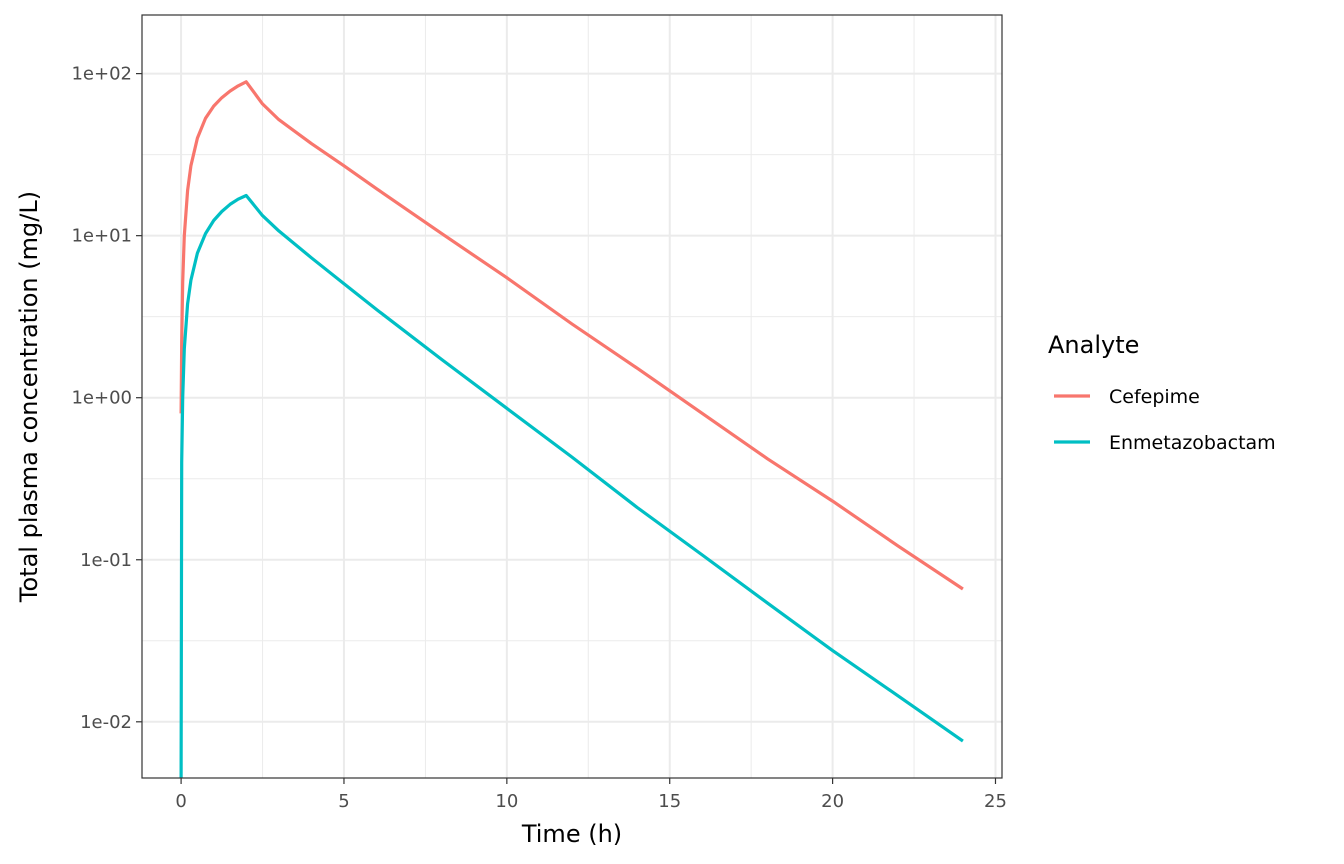  What do you see at coordinates (101, 74) in the screenshot?
I see `y-tick-label: 1e+02` at bounding box center [101, 74].